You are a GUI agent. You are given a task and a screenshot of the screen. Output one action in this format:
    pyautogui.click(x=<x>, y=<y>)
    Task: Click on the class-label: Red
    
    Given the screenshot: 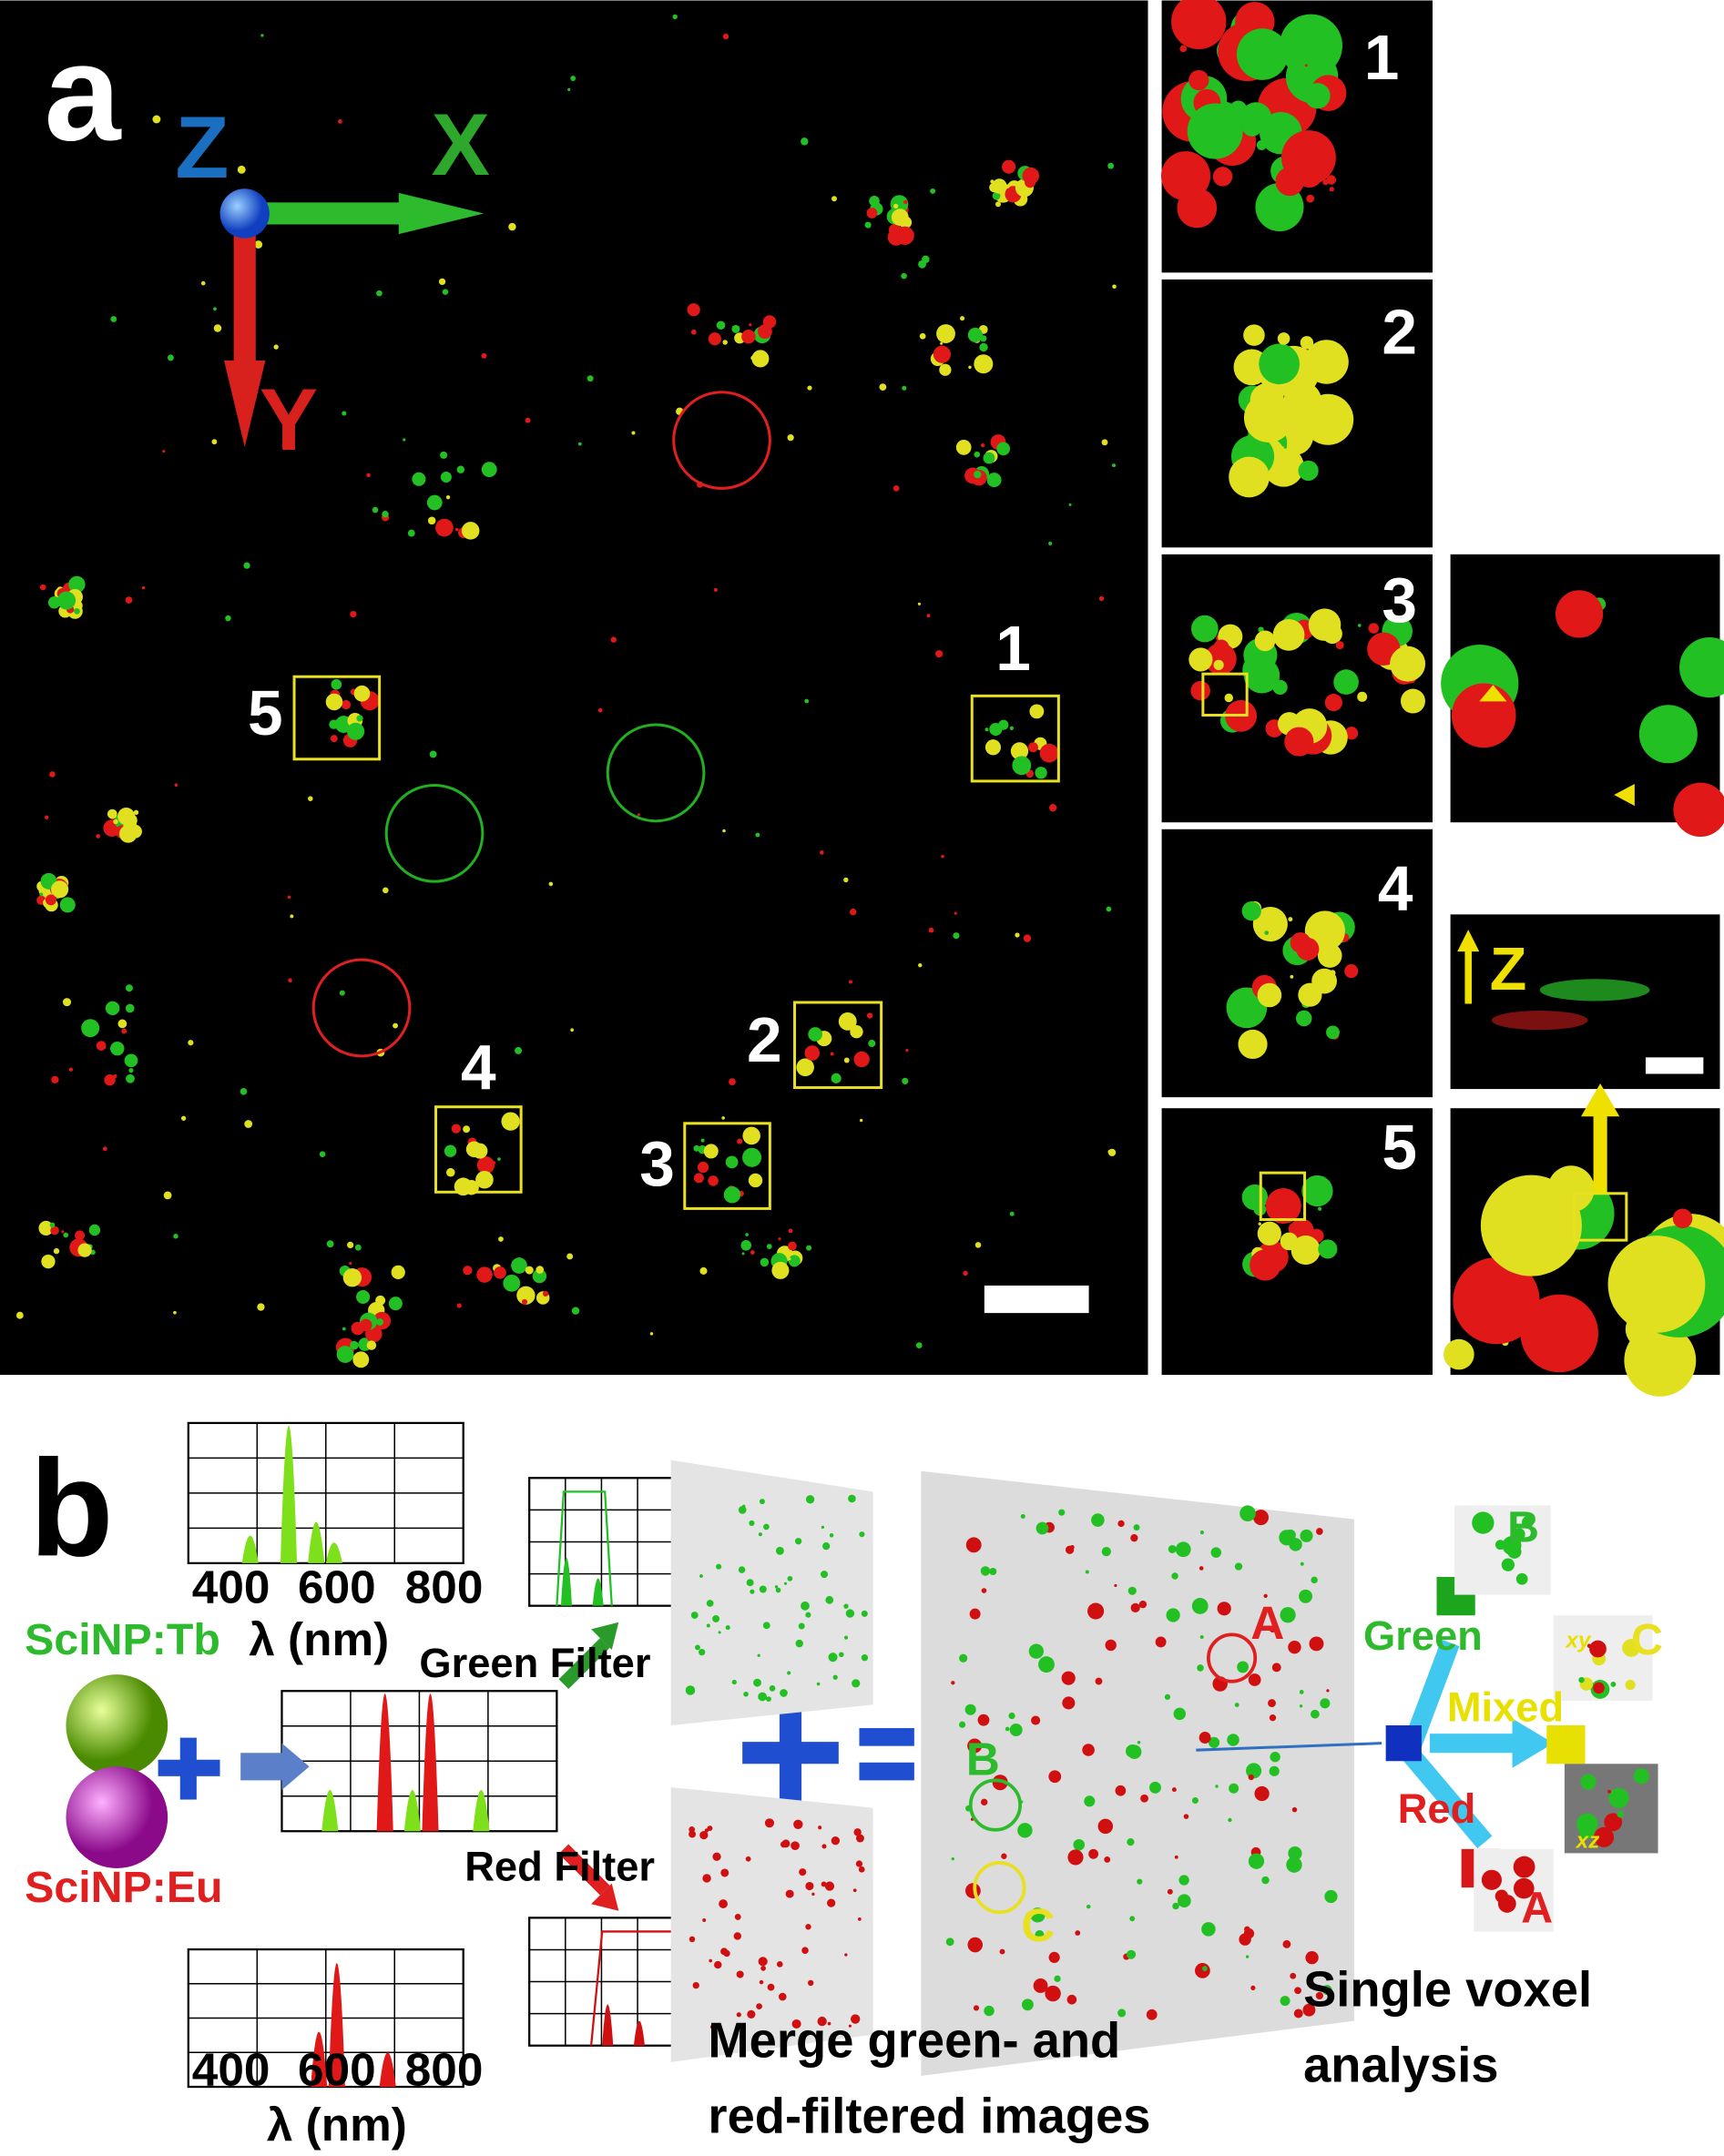 What is the action you would take?
    pyautogui.click(x=1437, y=1809)
    